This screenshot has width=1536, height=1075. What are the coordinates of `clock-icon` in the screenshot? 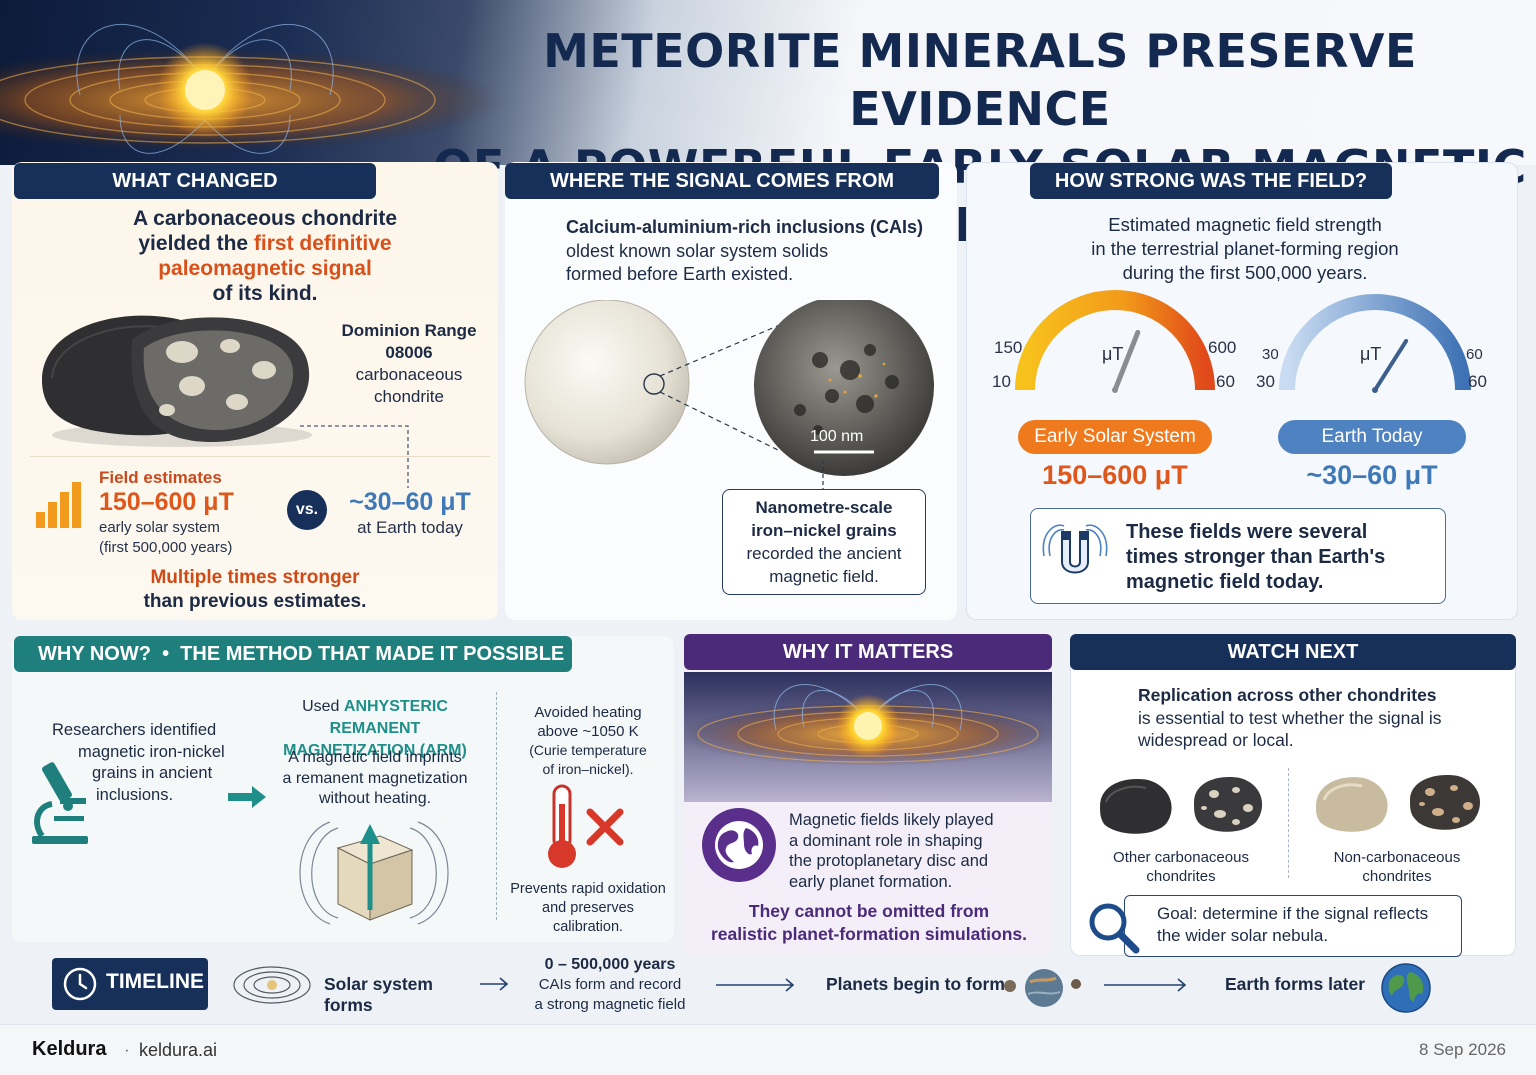 It's located at (80, 984).